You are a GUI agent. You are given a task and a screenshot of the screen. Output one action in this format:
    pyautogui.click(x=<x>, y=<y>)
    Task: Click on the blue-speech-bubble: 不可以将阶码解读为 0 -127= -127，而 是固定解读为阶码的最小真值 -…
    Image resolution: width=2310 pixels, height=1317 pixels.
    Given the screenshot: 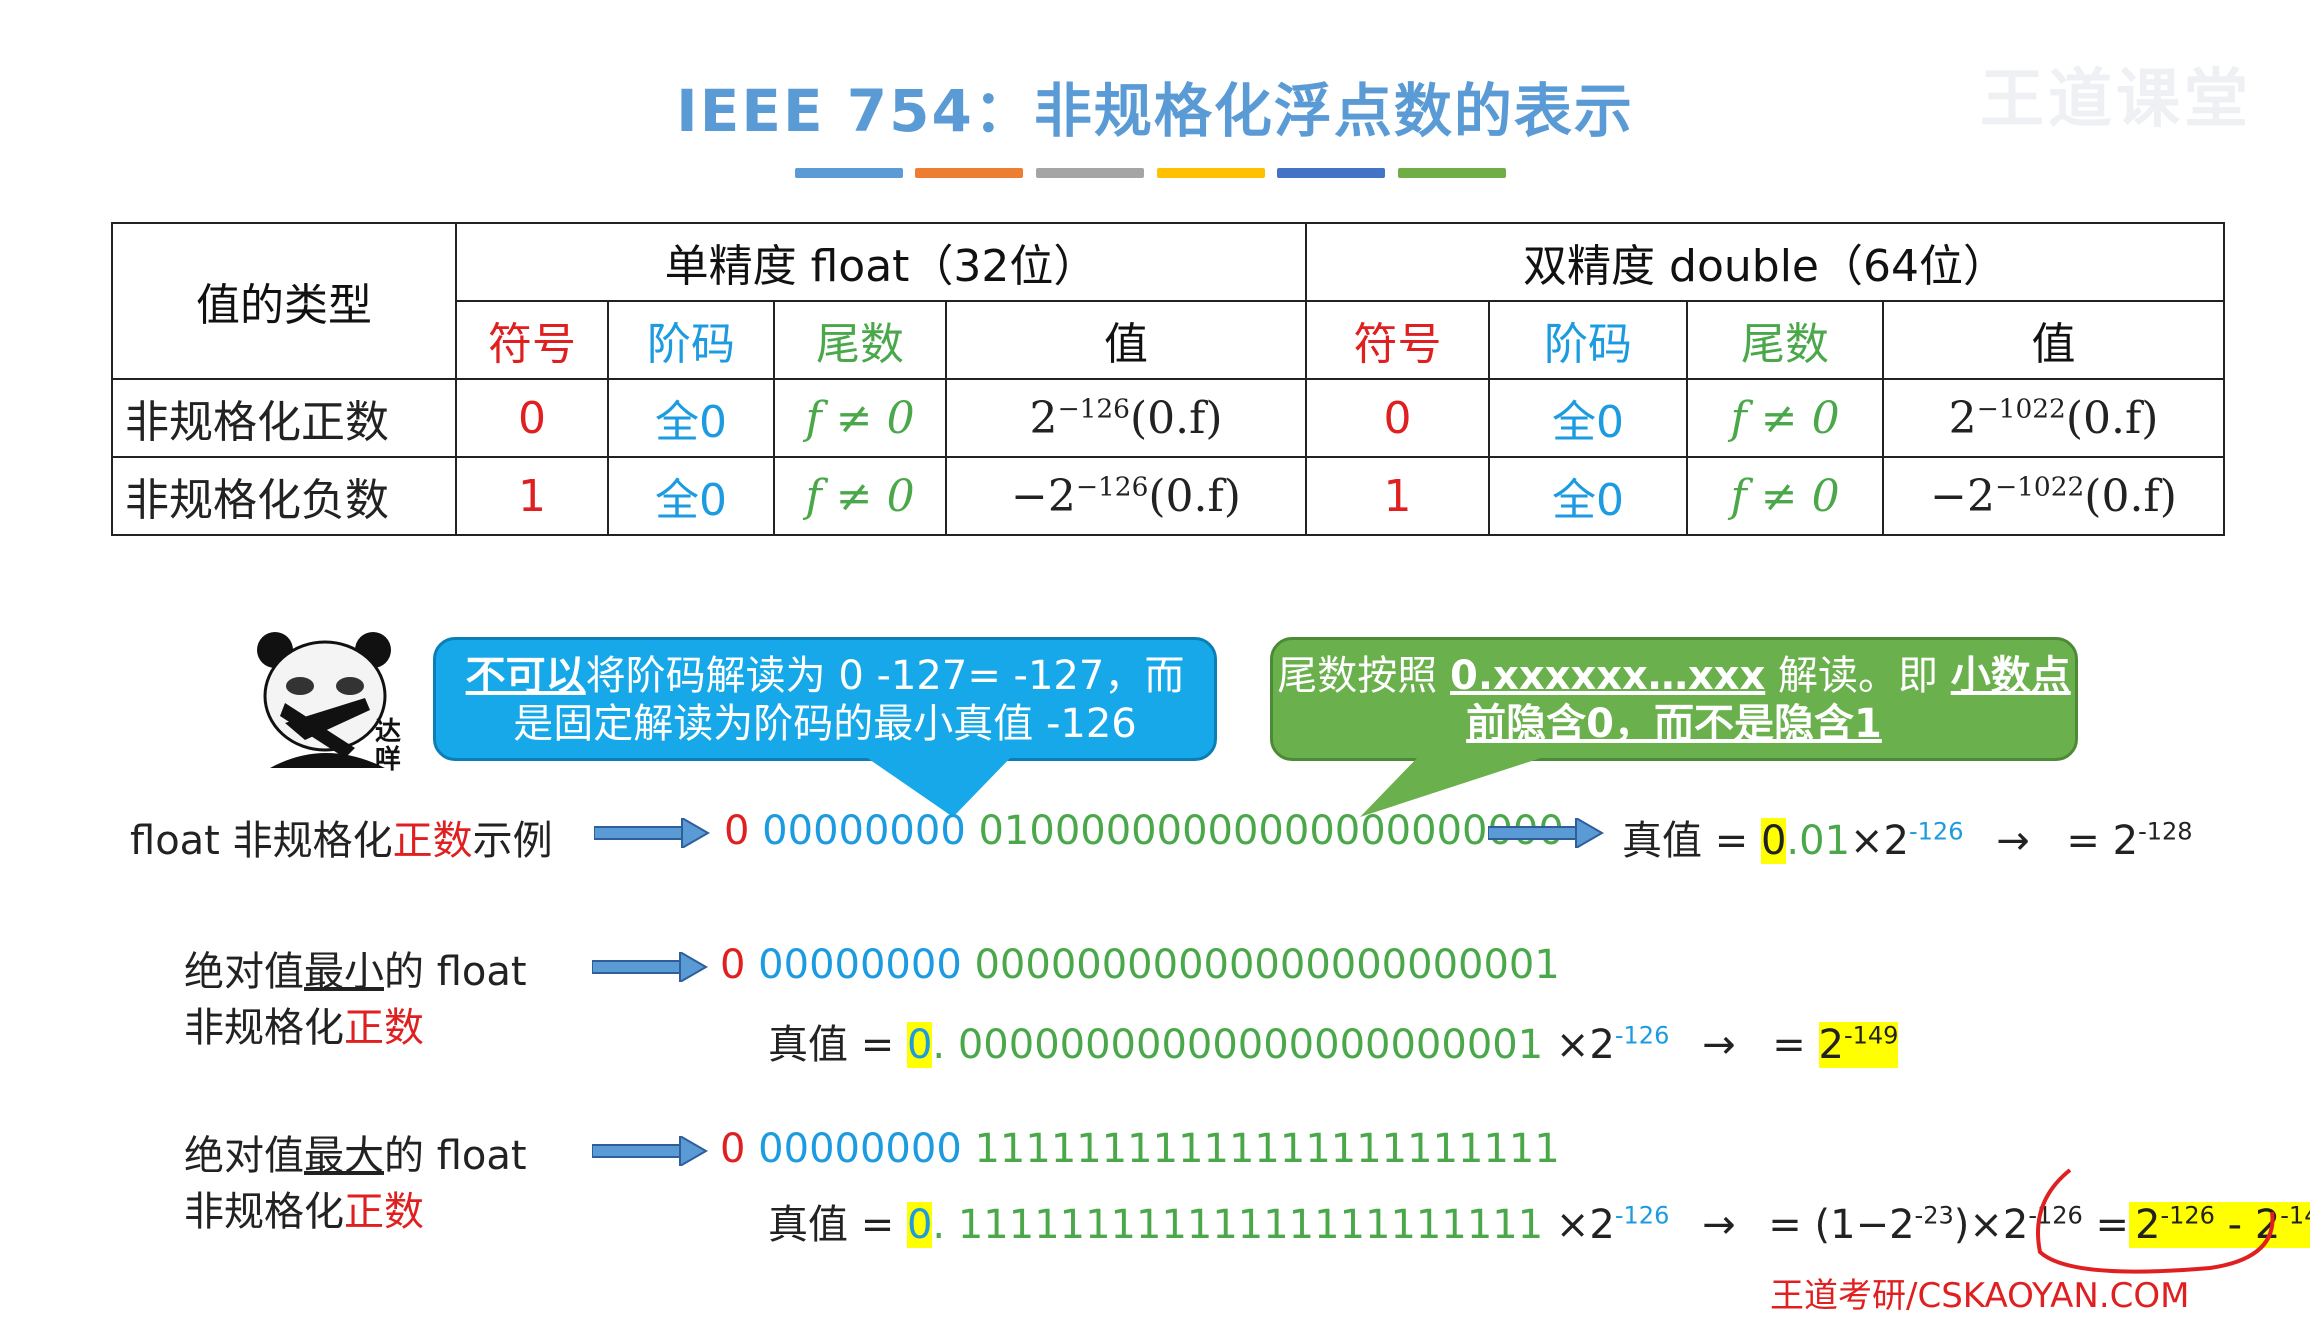 What is the action you would take?
    pyautogui.click(x=825, y=727)
    